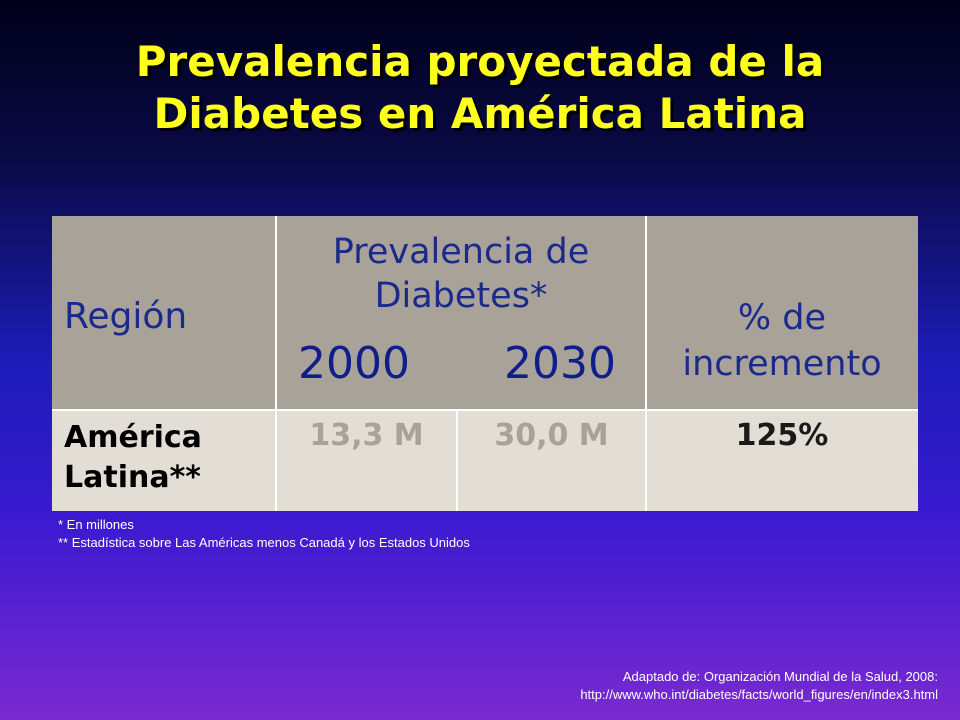  What do you see at coordinates (782, 318) in the screenshot?
I see `header-increase-line1: % de` at bounding box center [782, 318].